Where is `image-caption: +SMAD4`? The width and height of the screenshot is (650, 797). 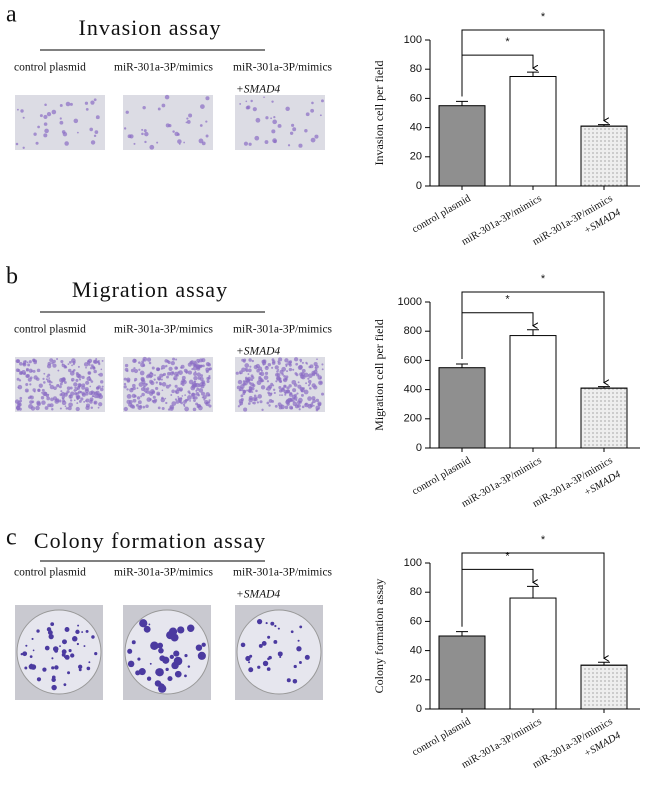
image-caption: +SMAD4 is located at coordinates (258, 90).